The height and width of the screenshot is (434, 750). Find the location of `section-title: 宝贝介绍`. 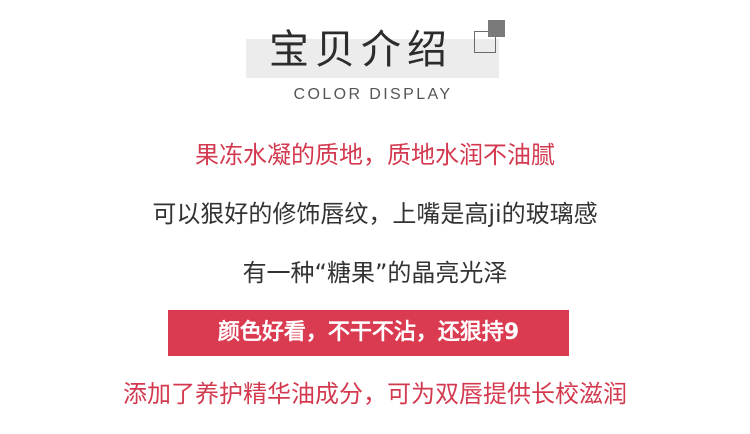

section-title: 宝贝介绍 is located at coordinates (361, 50).